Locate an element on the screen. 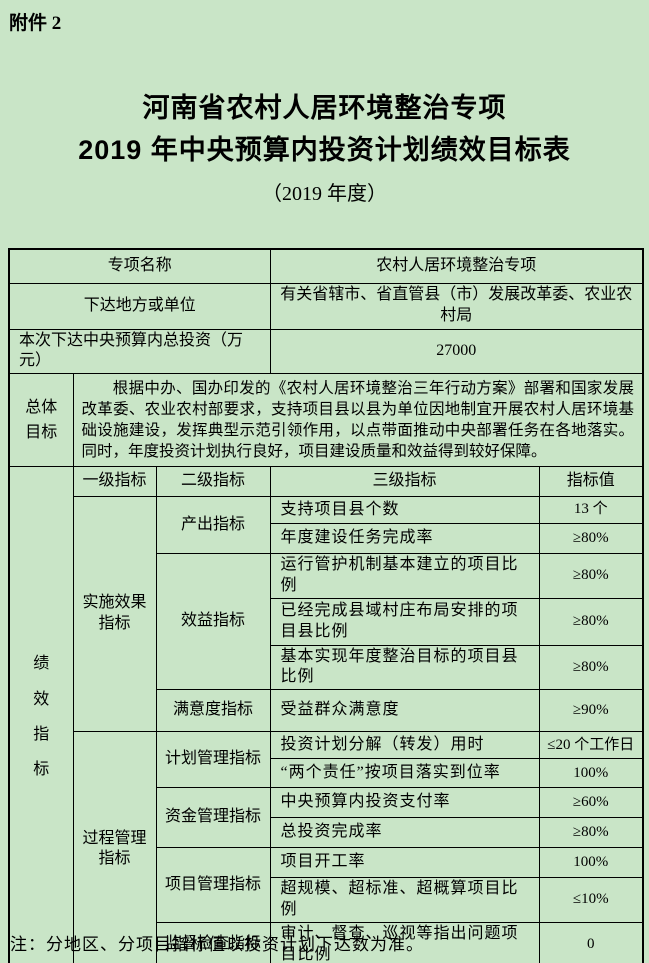 This screenshot has height=963, width=649. overall-goal-label: 总体目标 is located at coordinates (41, 420).